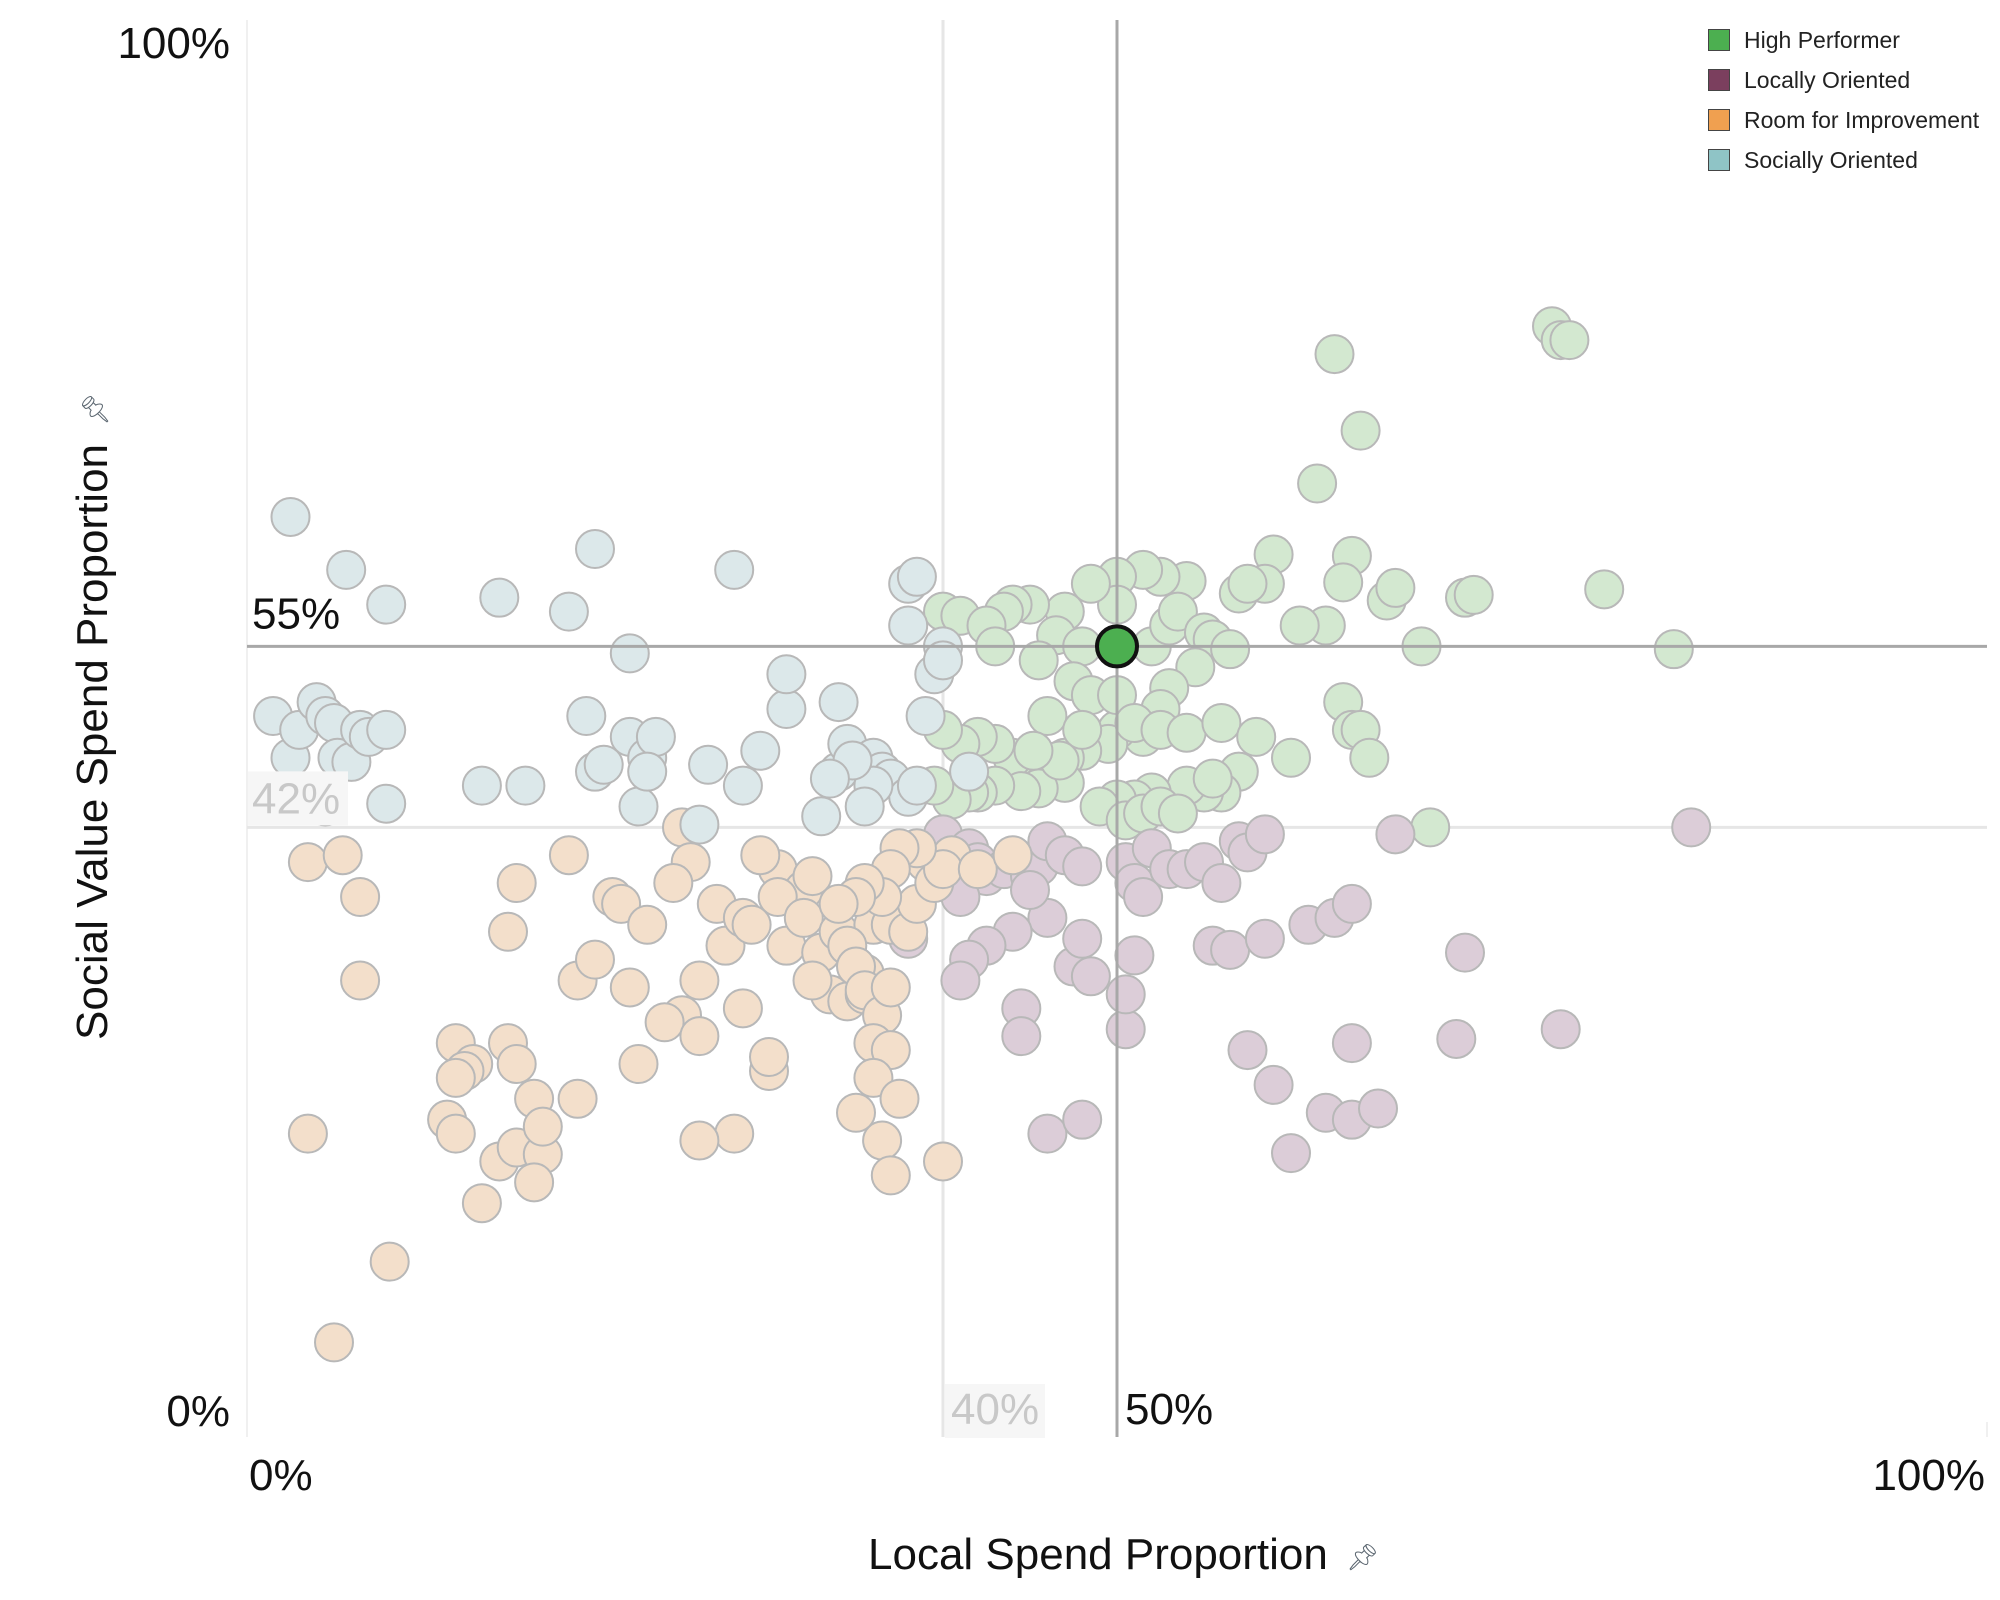 Image resolution: width=2000 pixels, height=1600 pixels. Describe the element at coordinates (281, 1475) in the screenshot. I see `x-tick-label-min: 0%` at that location.